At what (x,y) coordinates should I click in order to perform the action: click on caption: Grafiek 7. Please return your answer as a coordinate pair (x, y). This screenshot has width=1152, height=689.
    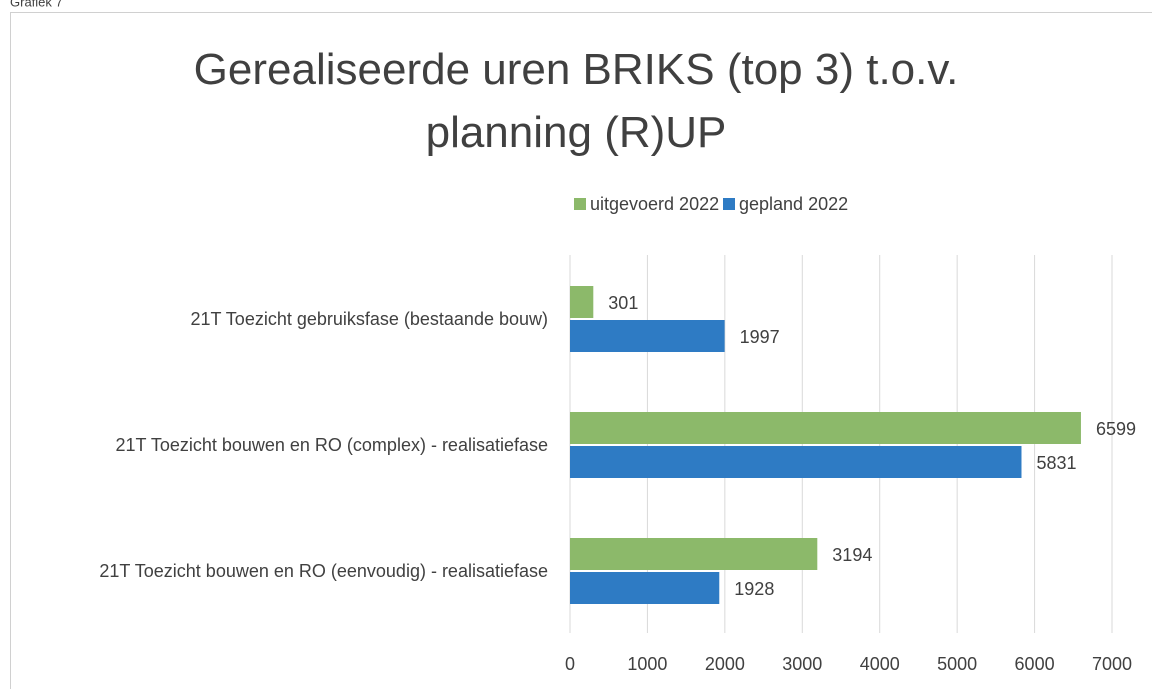
    Looking at the image, I should click on (36, 4).